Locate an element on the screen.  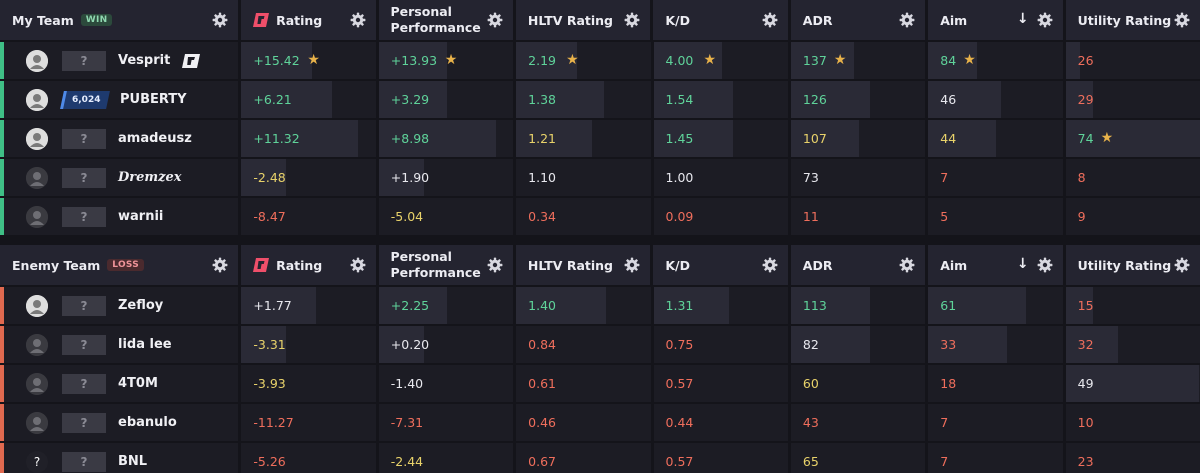
player-name: BNL is located at coordinates (133, 461).